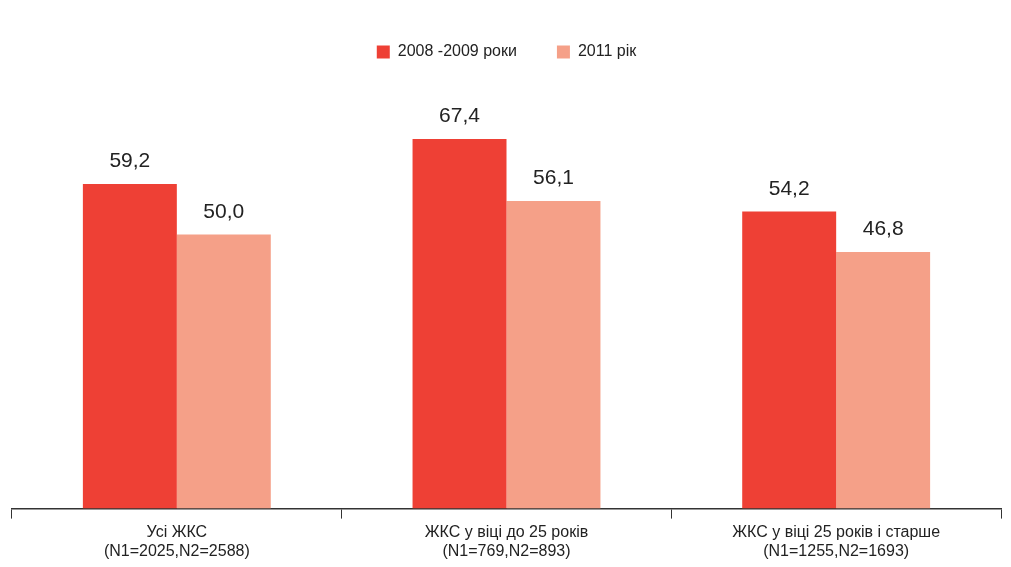 The image size is (1011, 567). Describe the element at coordinates (836, 540) in the screenshot. I see `x-tick-label: ЖКС у віці 25 років і старше (N1=1255,N2=1693)` at that location.